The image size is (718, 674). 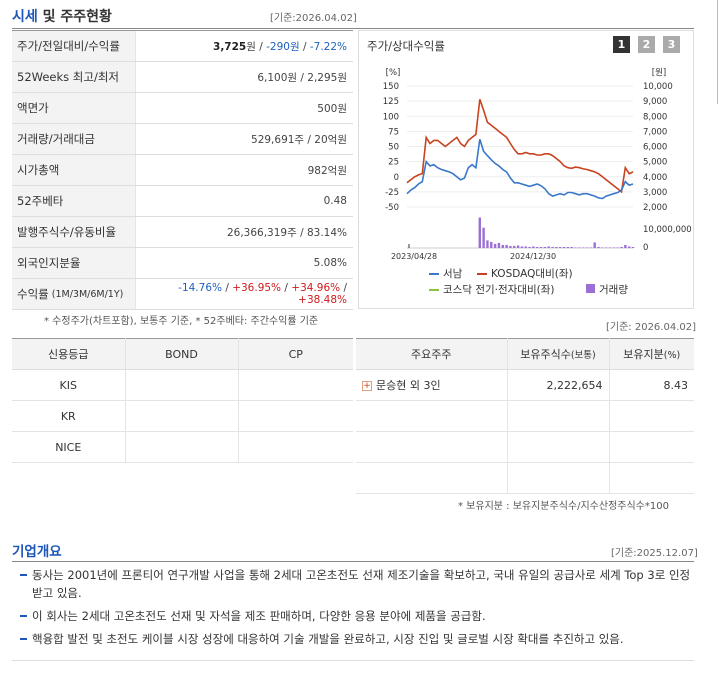 I want to click on stats-value: 500원, so click(x=332, y=108).